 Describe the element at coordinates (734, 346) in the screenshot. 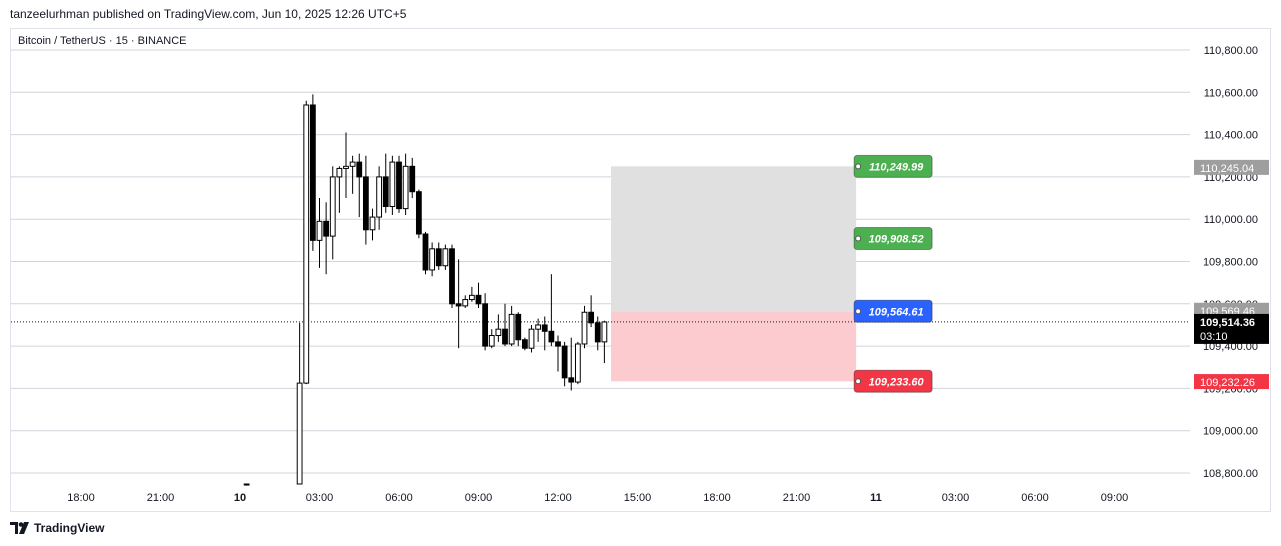

I see `stop-zone` at that location.